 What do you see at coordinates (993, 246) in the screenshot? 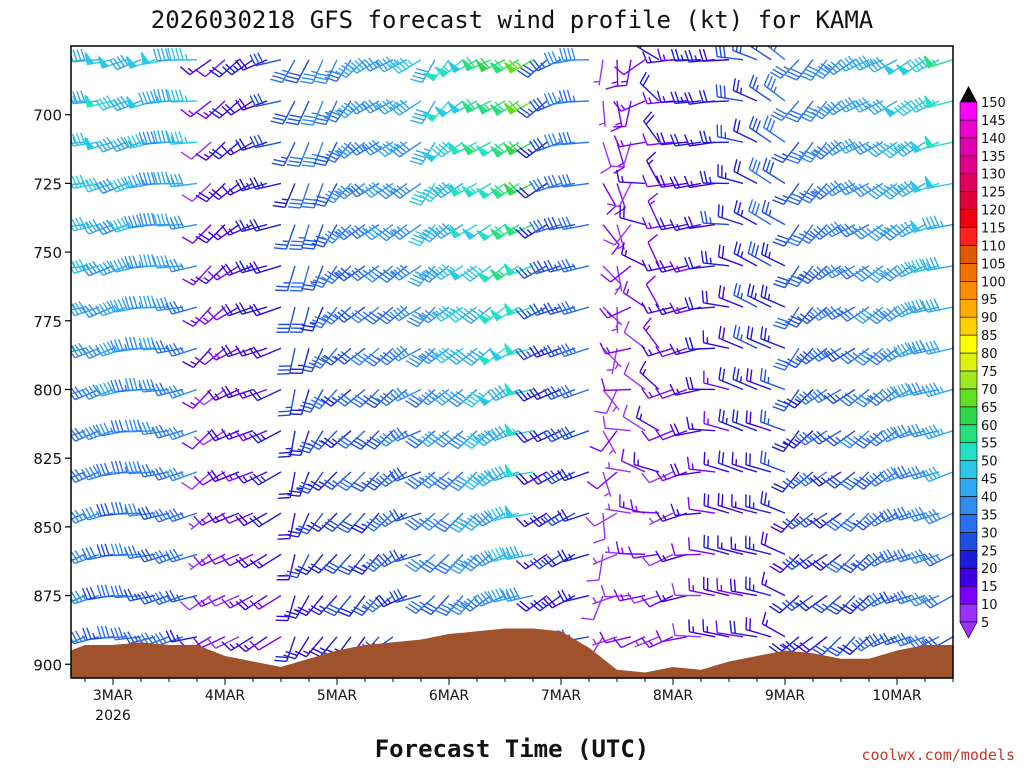
I see `colorbar-tick-label: 110` at bounding box center [993, 246].